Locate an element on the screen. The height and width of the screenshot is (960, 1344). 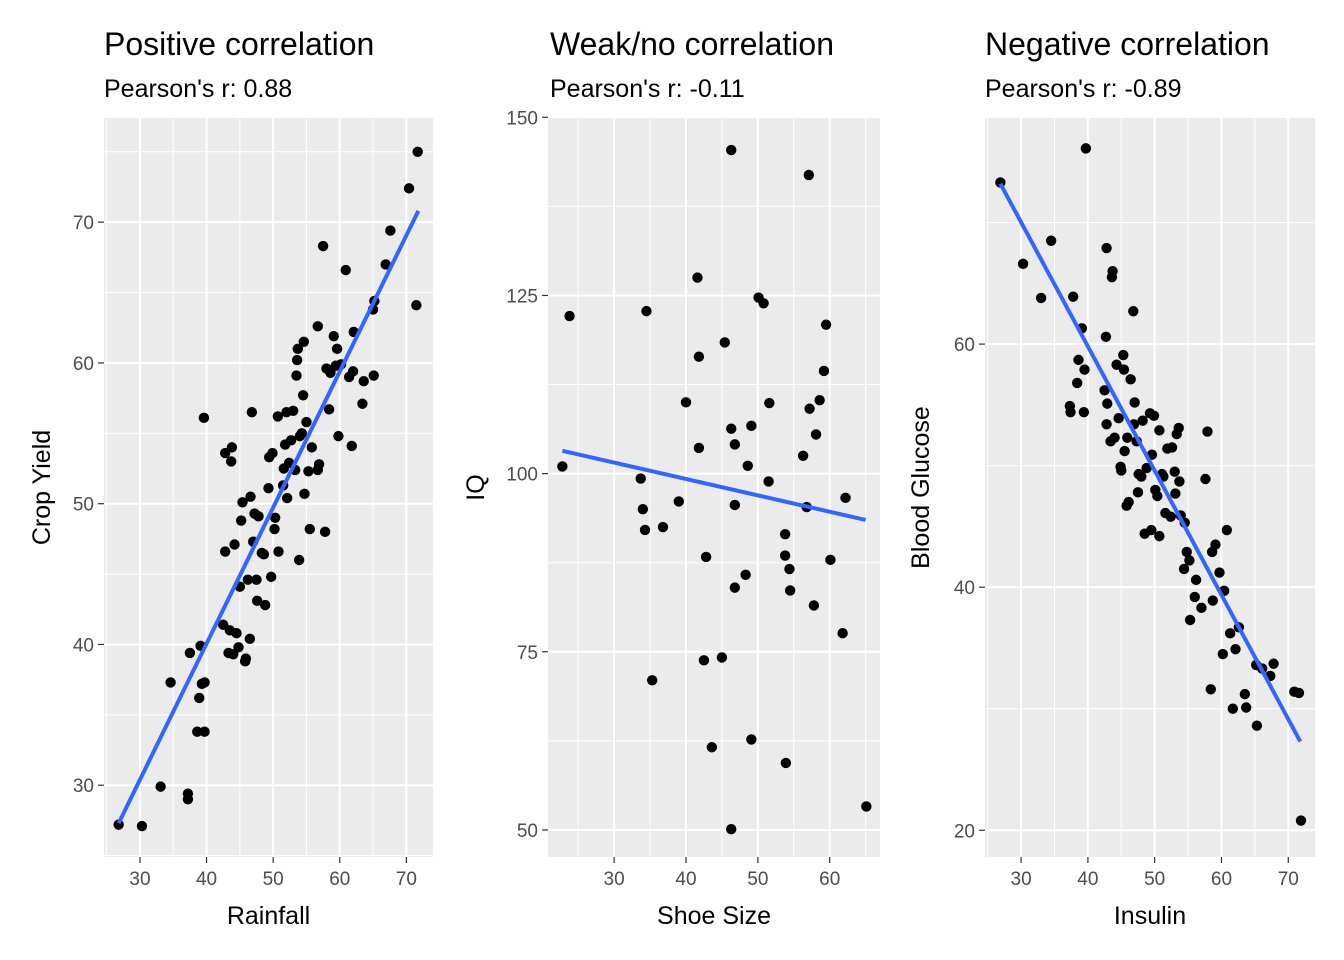
y-axis-title: IQ is located at coordinates (476, 487).